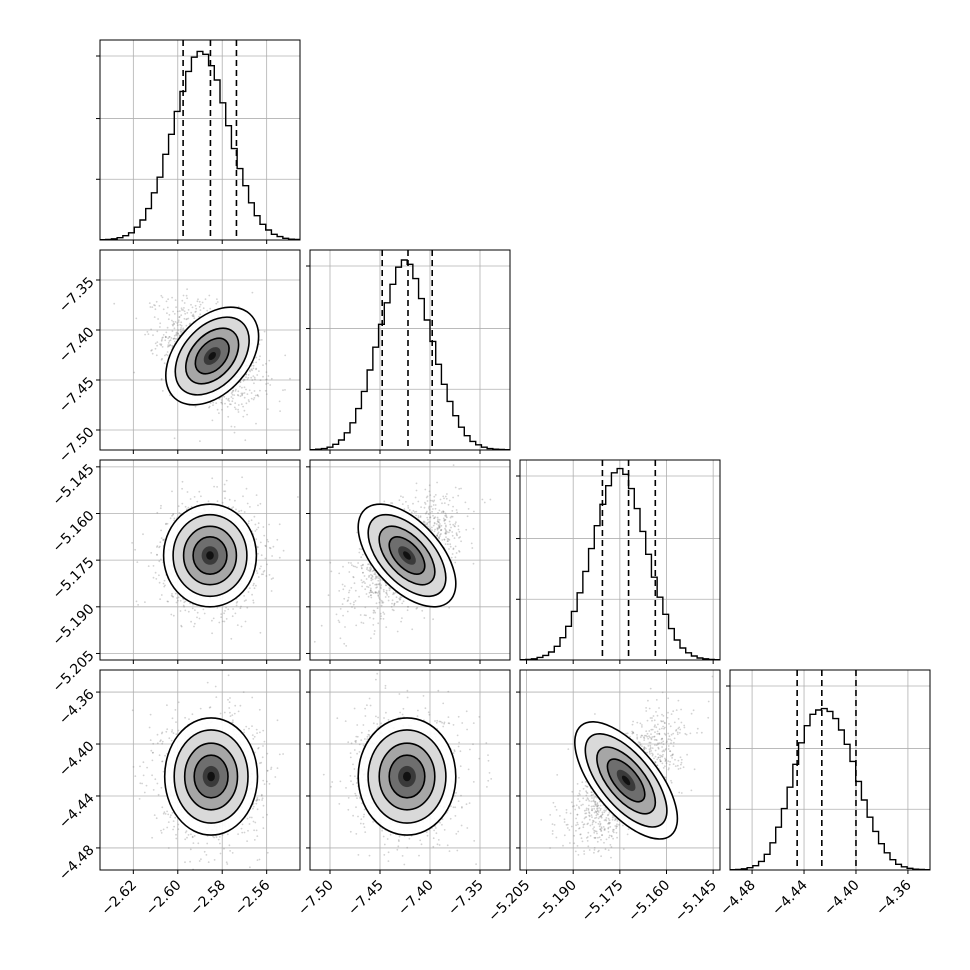 The height and width of the screenshot is (970, 970). I want to click on y-tick-label: −5.160, so click(74, 532).